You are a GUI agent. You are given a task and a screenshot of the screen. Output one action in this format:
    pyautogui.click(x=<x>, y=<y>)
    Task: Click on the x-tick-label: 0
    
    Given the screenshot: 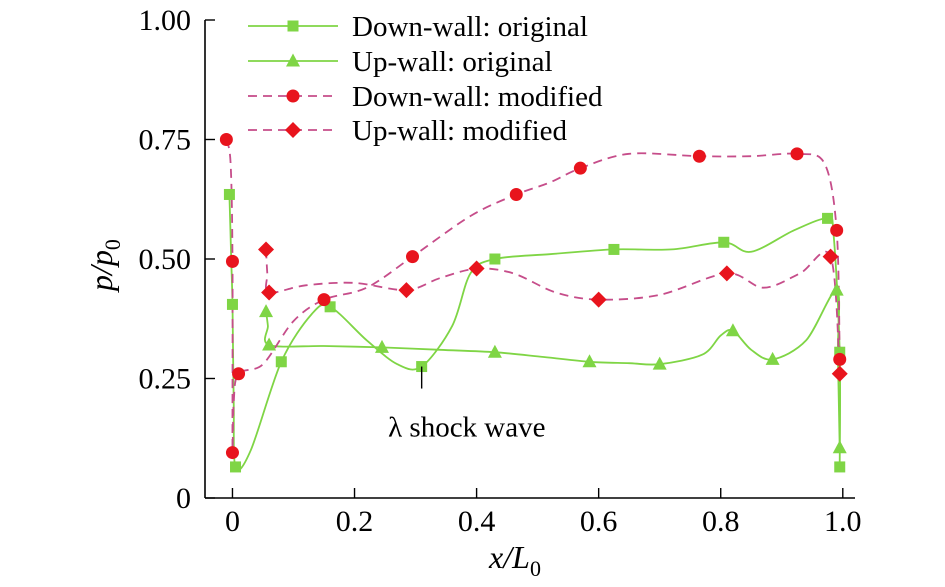 What is the action you would take?
    pyautogui.click(x=232, y=521)
    